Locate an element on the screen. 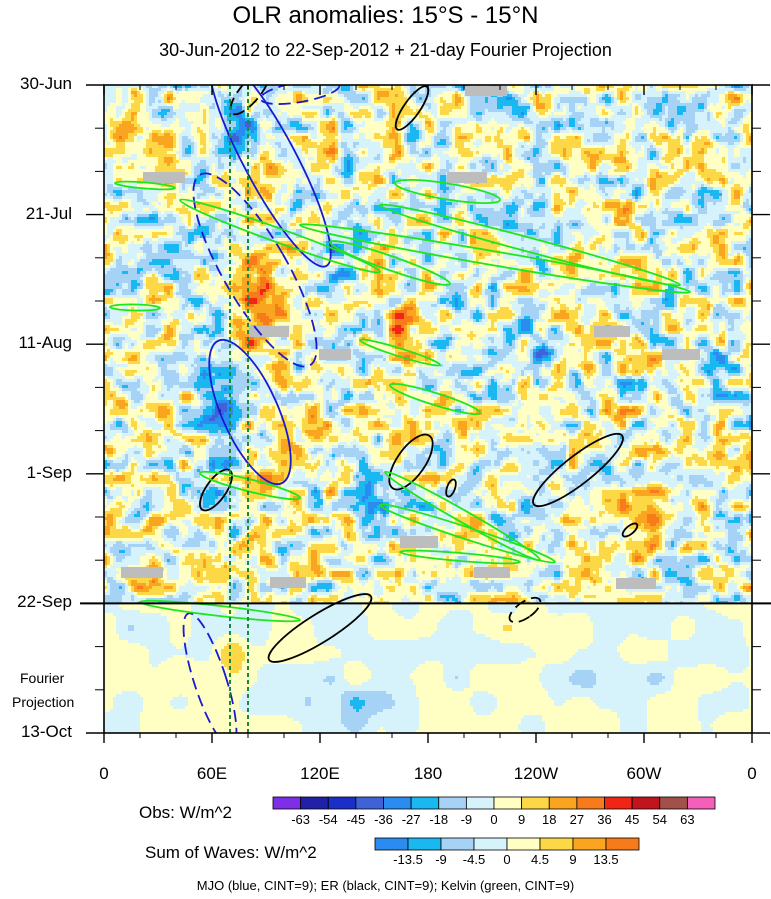  obs-colorbar-level-label: 63 is located at coordinates (687, 819).